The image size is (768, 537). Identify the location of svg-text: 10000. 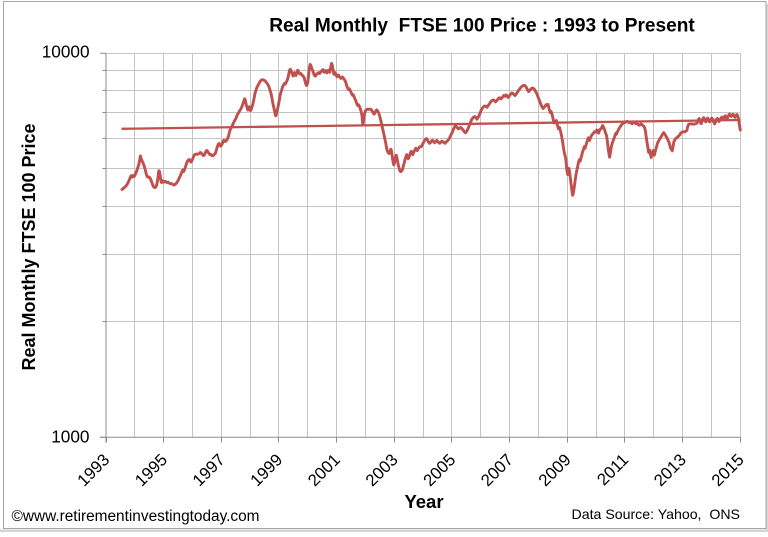
(66, 52).